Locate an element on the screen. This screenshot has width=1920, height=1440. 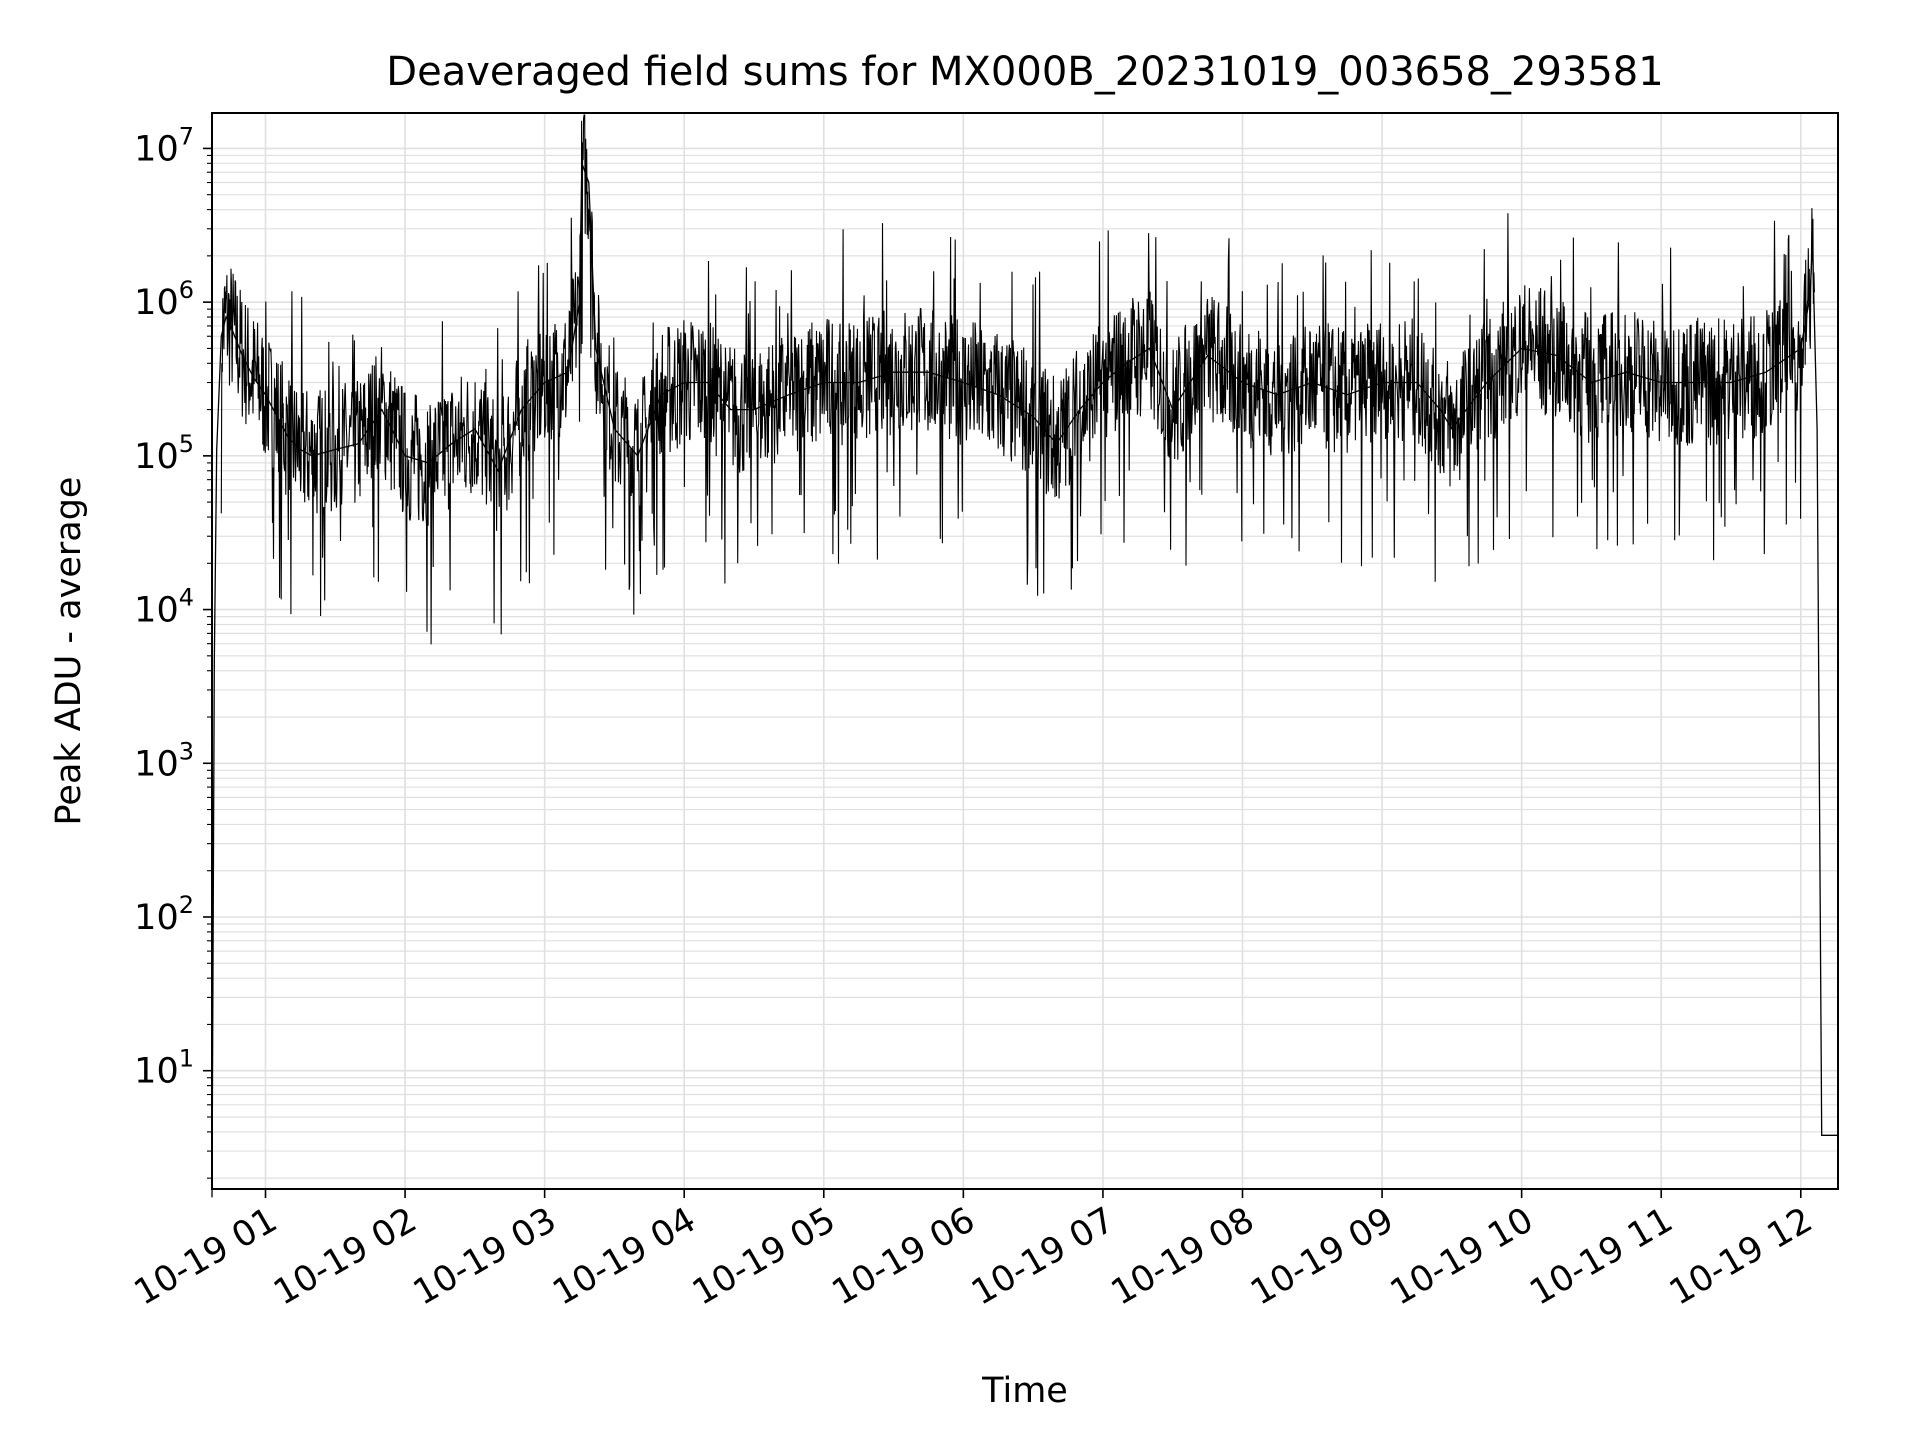
y-tick-exponent: 2 is located at coordinates (186, 905).